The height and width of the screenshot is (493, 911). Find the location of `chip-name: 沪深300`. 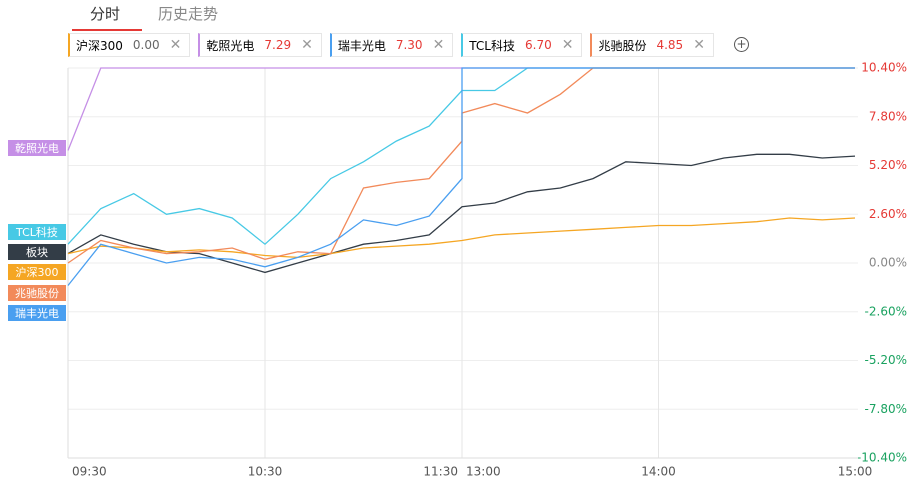

chip-name: 沪深300 is located at coordinates (99, 45).